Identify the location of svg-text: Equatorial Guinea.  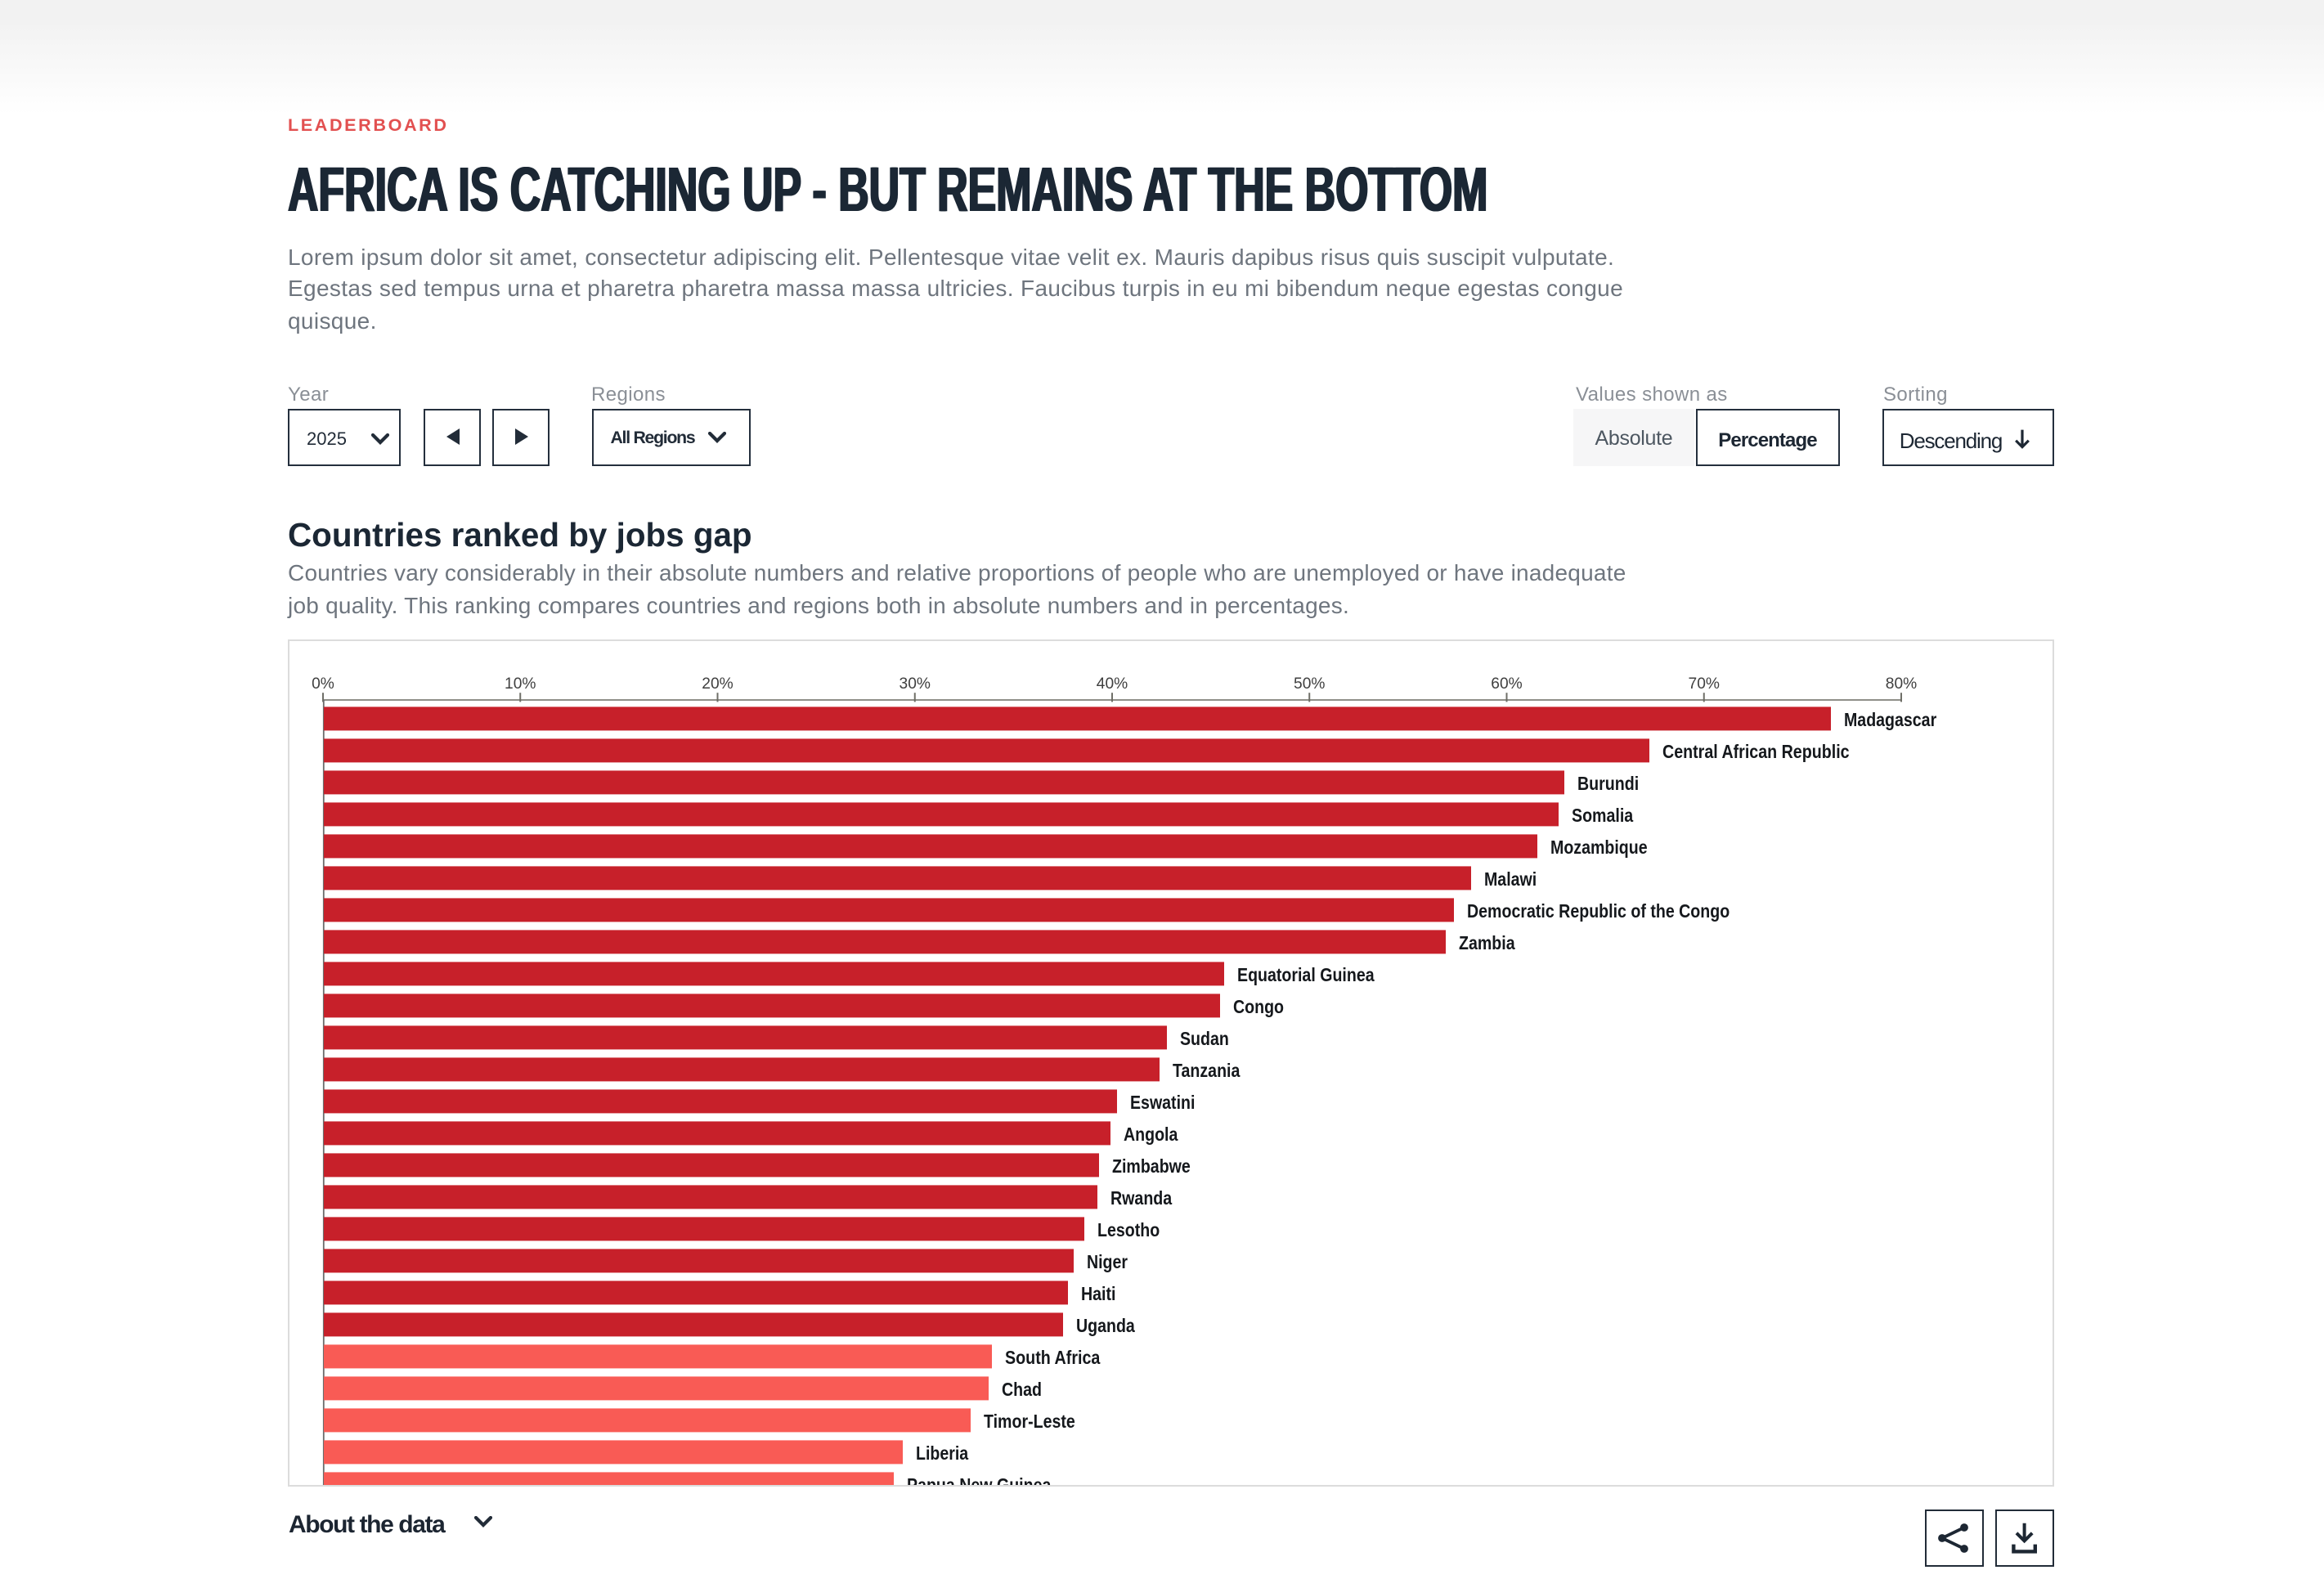
(1306, 974).